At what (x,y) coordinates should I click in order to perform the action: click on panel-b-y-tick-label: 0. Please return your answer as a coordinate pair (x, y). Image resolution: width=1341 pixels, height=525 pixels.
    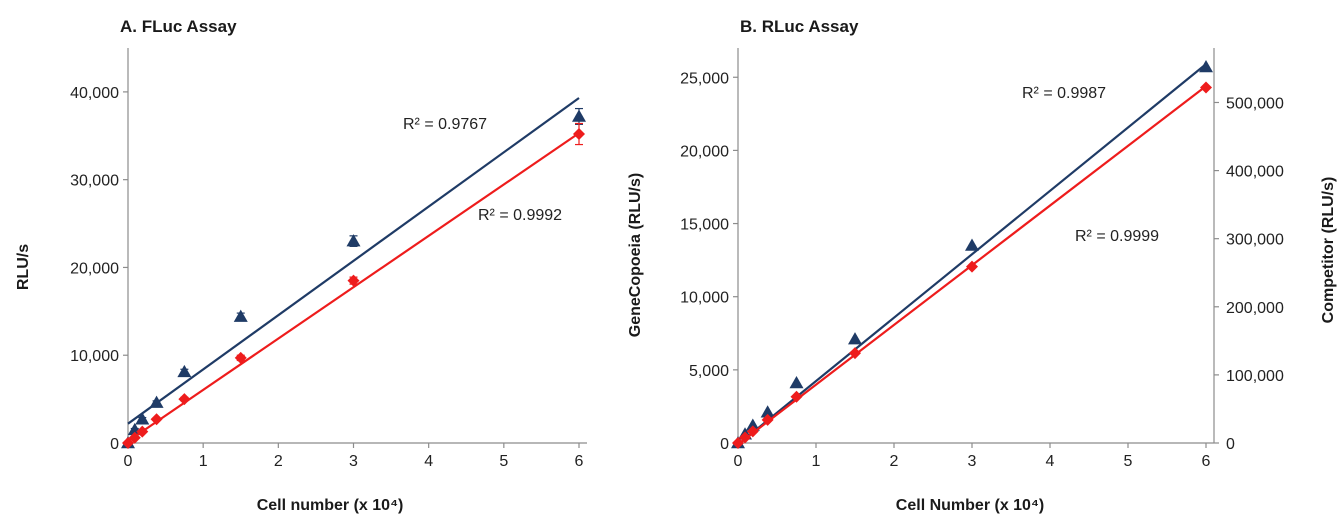
    Looking at the image, I should click on (724, 444).